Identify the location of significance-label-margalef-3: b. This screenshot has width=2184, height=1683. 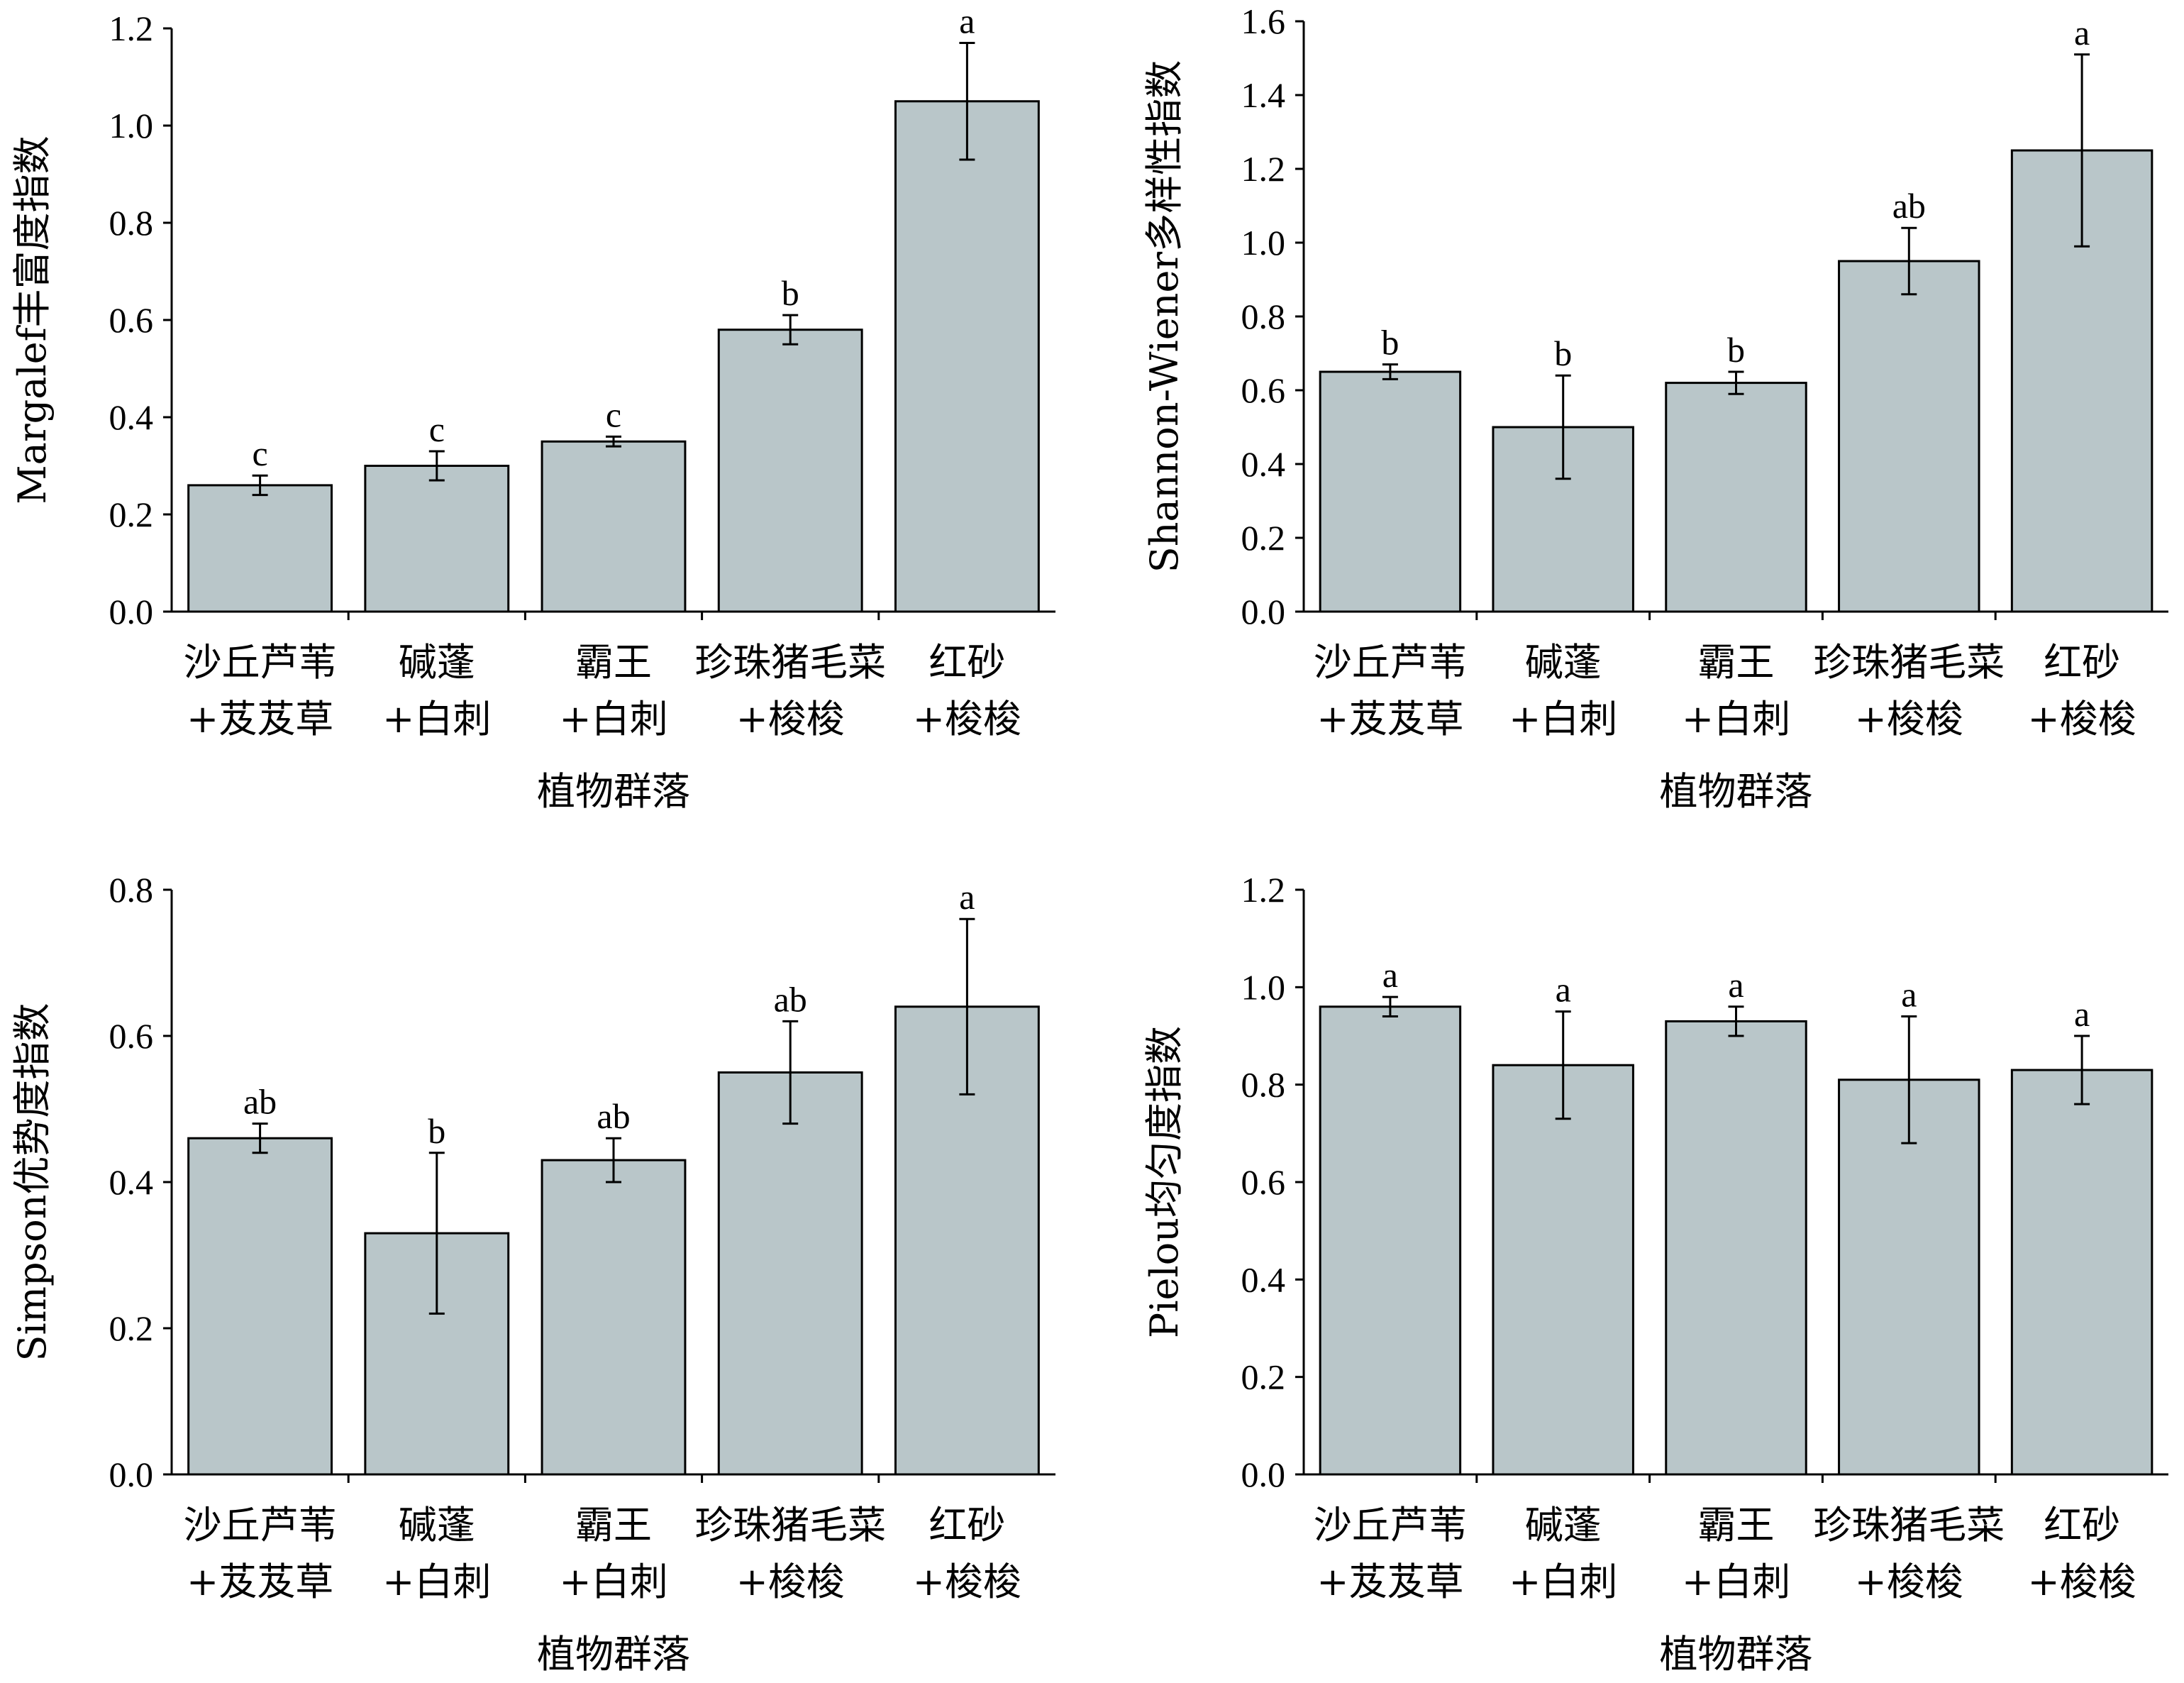
(791, 293).